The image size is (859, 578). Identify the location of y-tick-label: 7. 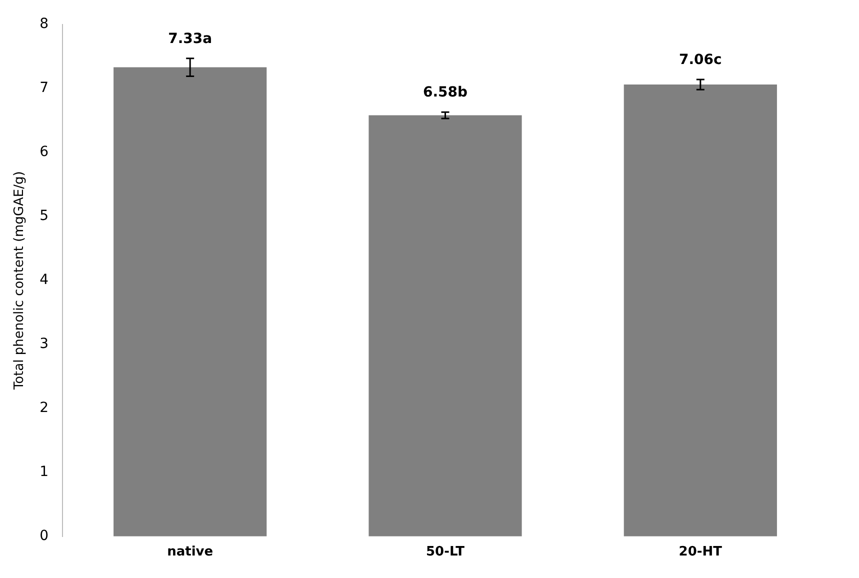
(44, 88).